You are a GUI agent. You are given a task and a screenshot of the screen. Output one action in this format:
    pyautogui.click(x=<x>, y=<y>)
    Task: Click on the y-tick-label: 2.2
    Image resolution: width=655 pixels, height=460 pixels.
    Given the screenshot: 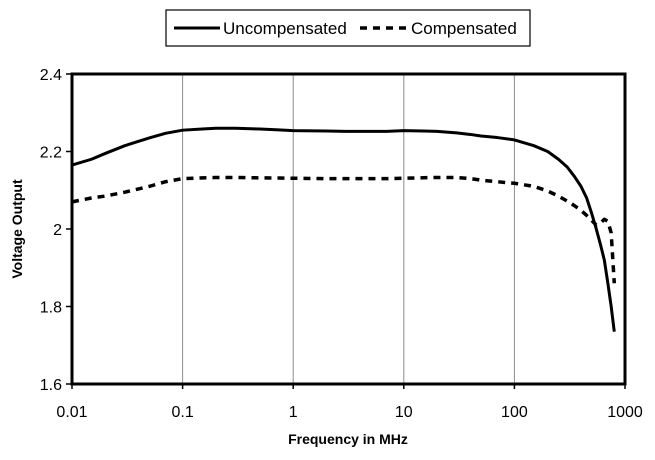 What is the action you would take?
    pyautogui.click(x=51, y=153)
    